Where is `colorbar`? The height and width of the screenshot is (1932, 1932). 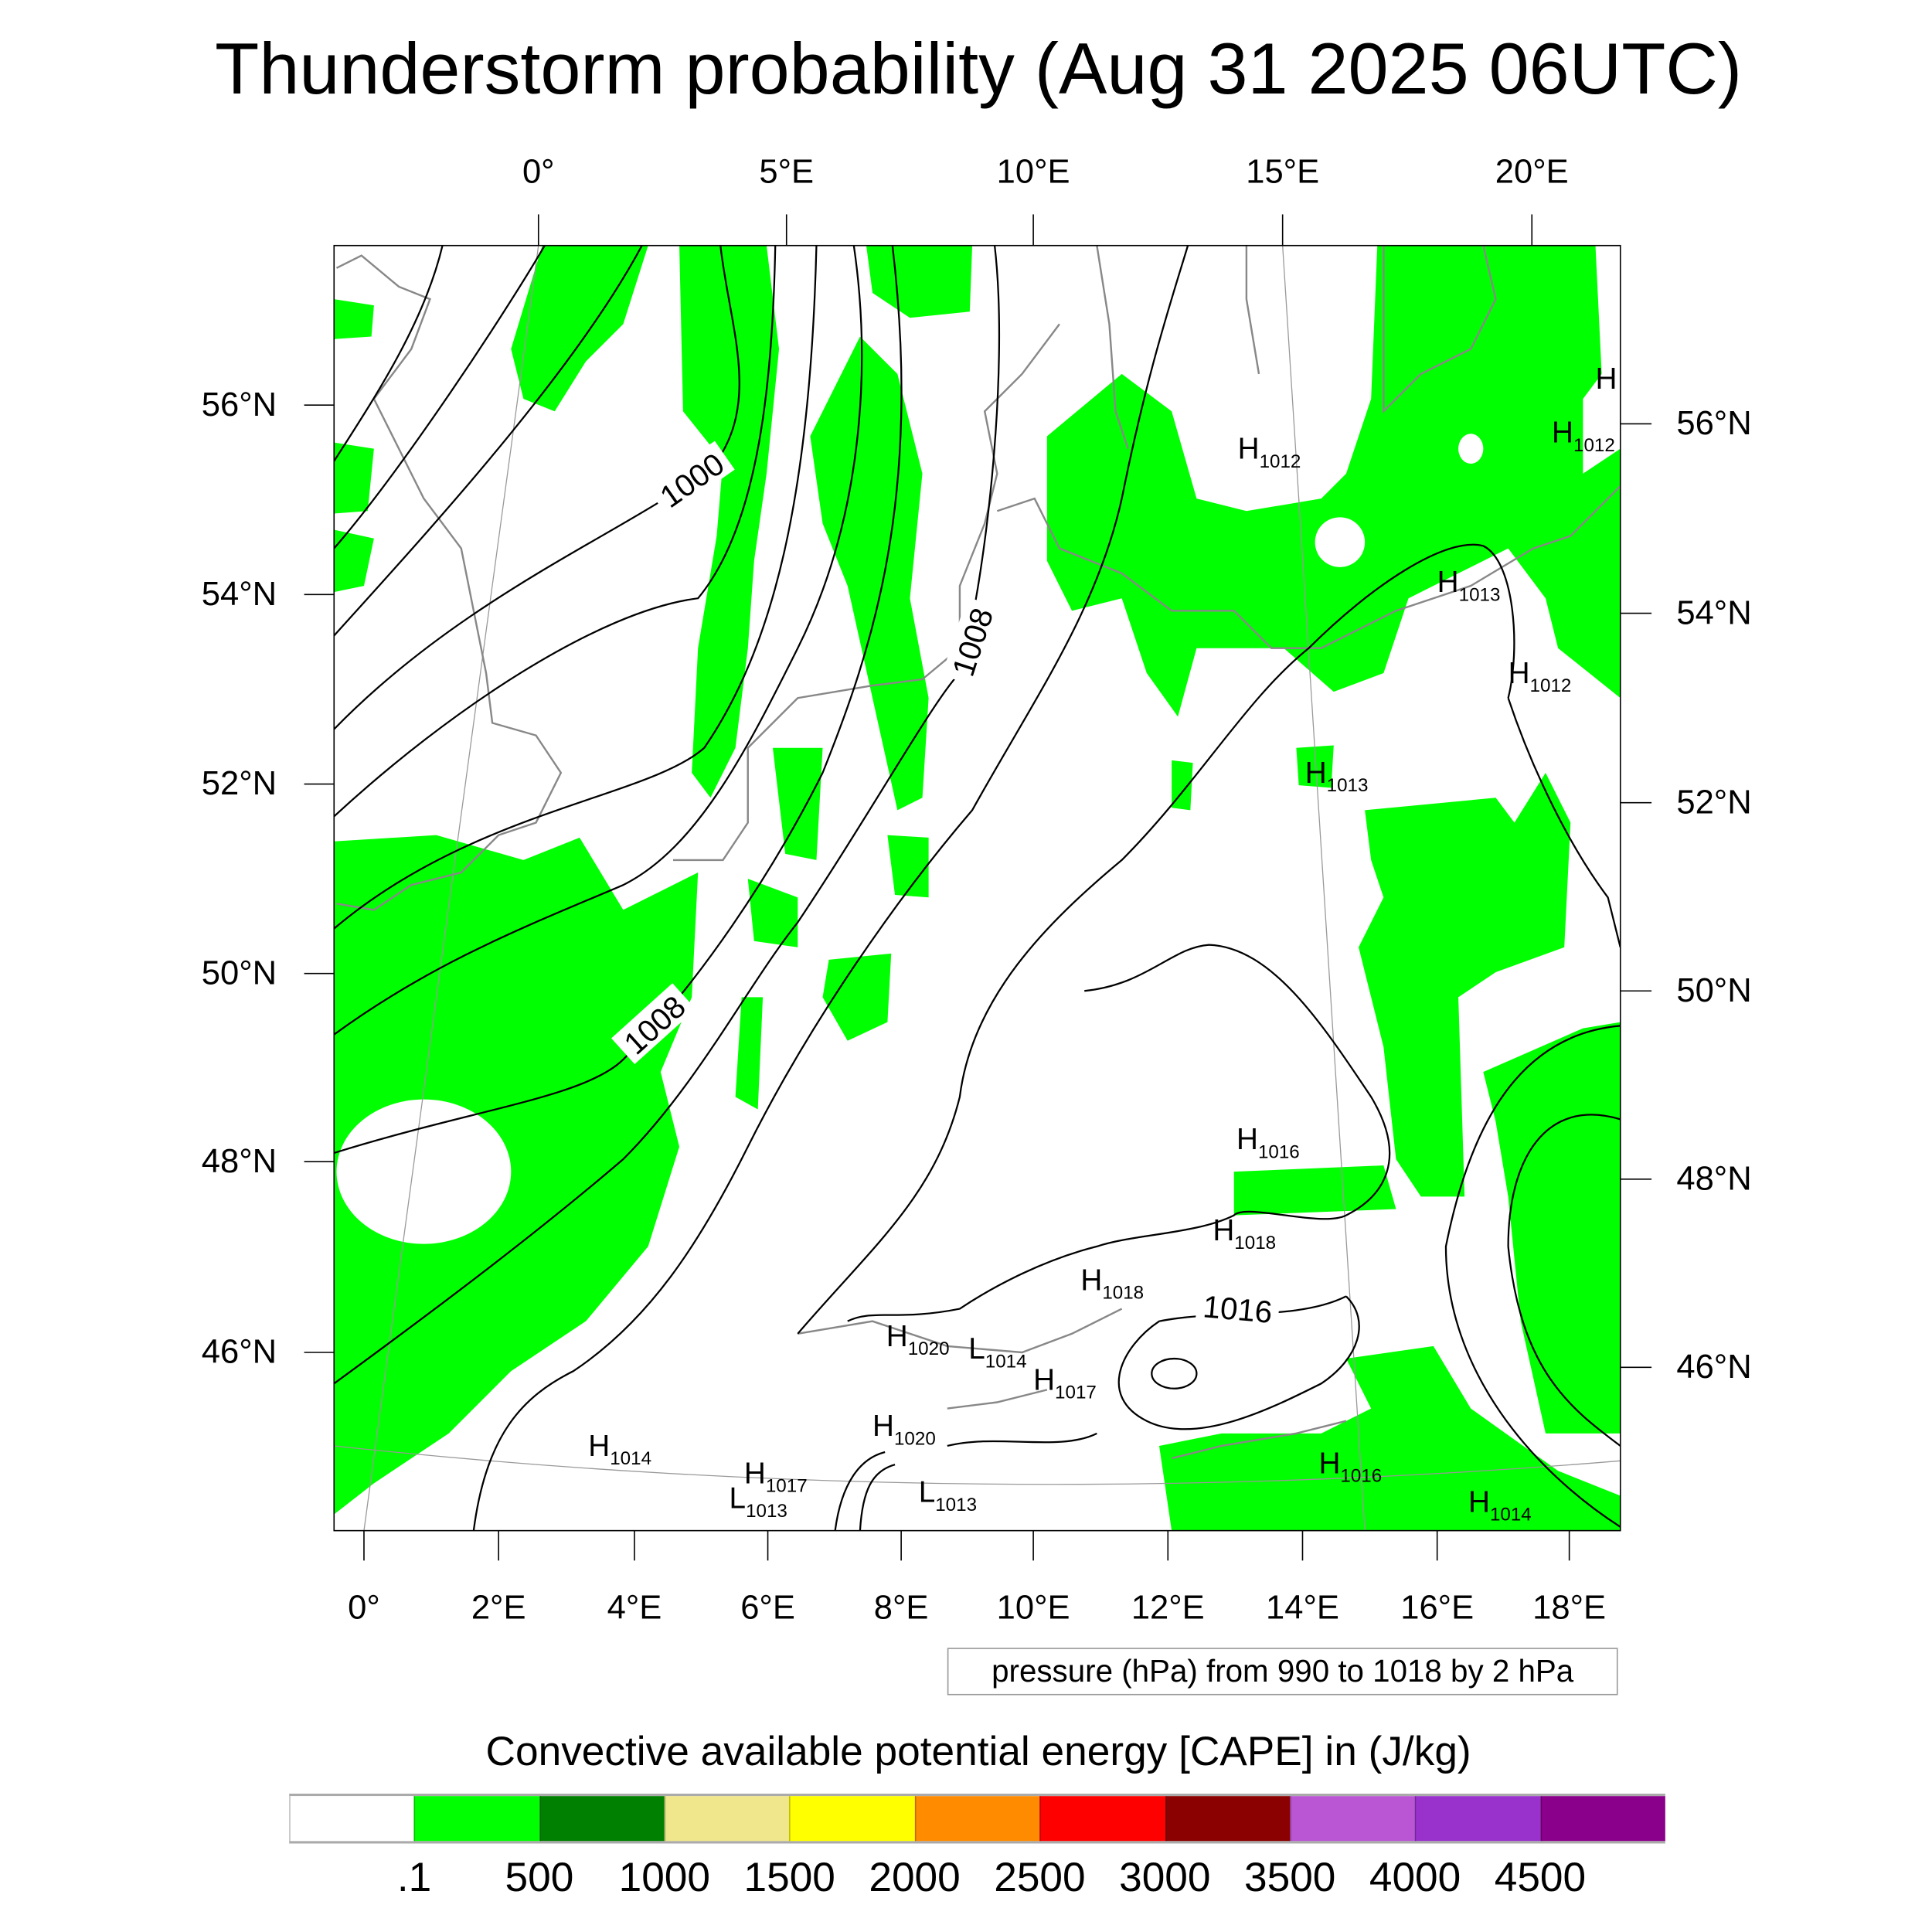 colorbar is located at coordinates (977, 1818).